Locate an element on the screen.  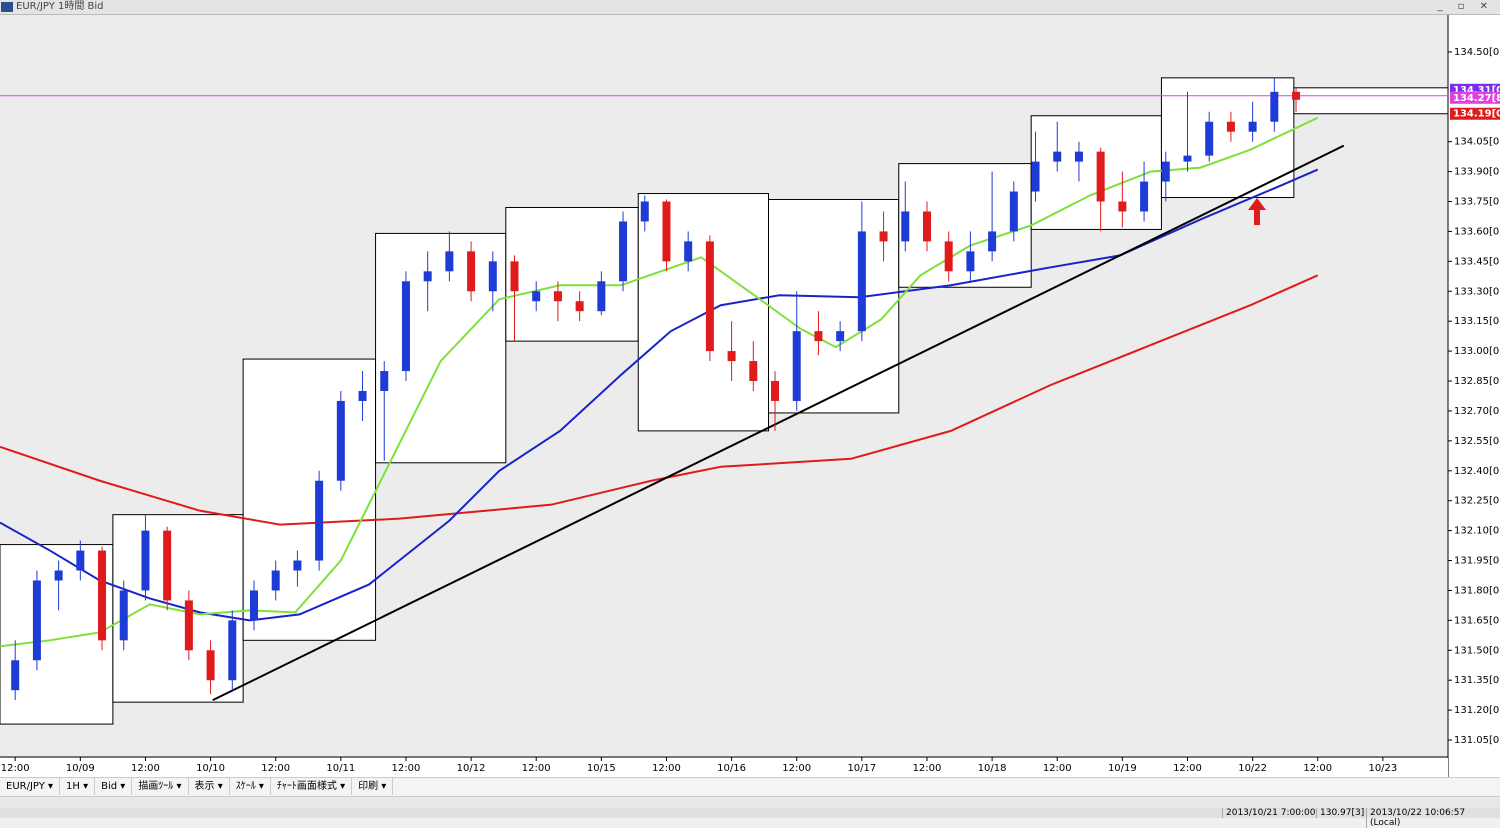
price-axis-background is located at coordinates (1474, 396).